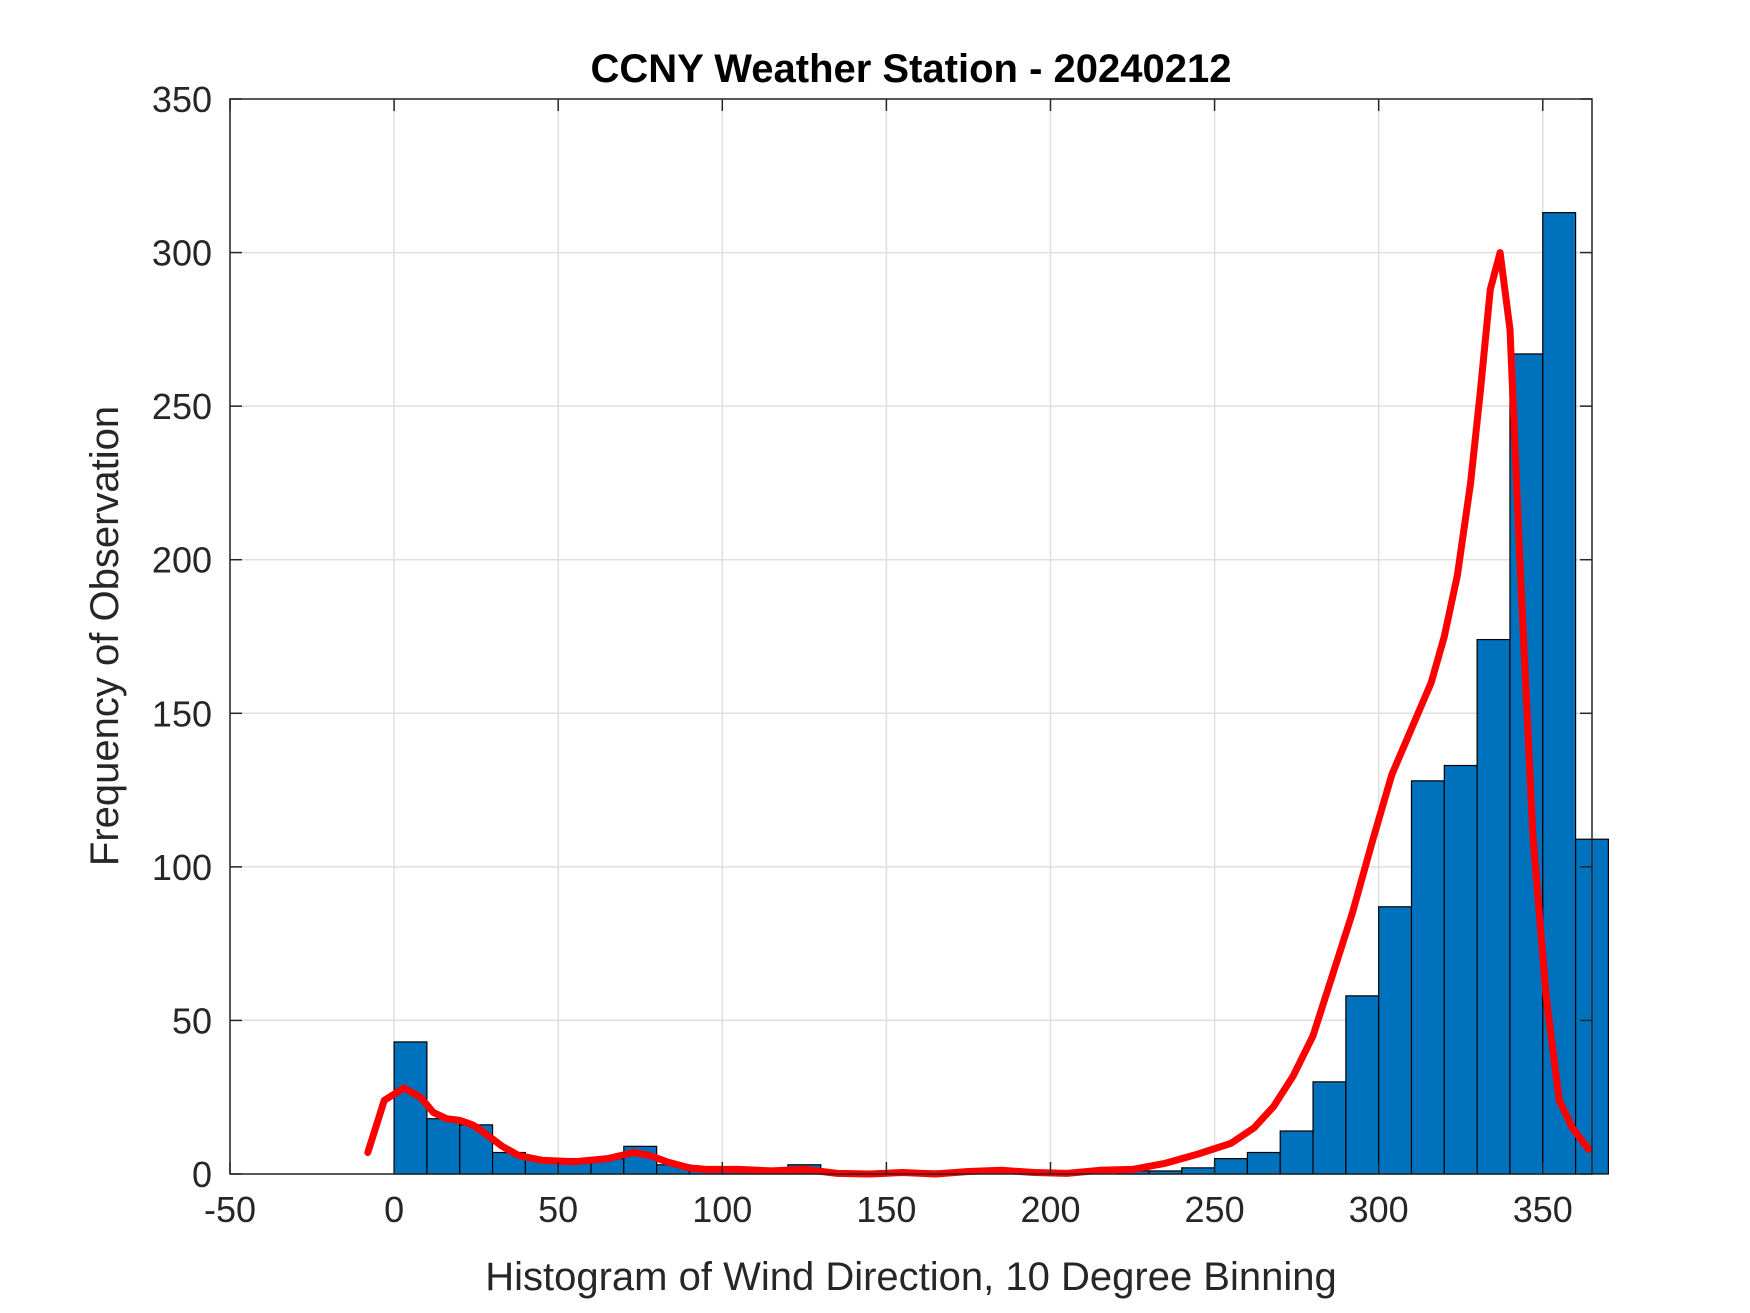 This screenshot has height=1313, width=1750. What do you see at coordinates (230, 1209) in the screenshot?
I see `x-tick-label: -50` at bounding box center [230, 1209].